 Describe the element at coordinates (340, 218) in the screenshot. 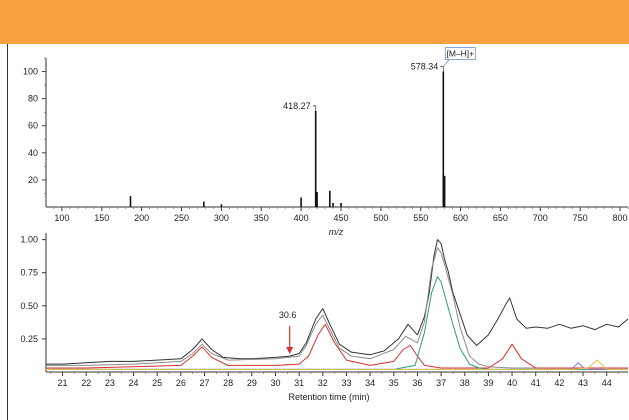

I see `ms-x-tick-label: 450` at that location.